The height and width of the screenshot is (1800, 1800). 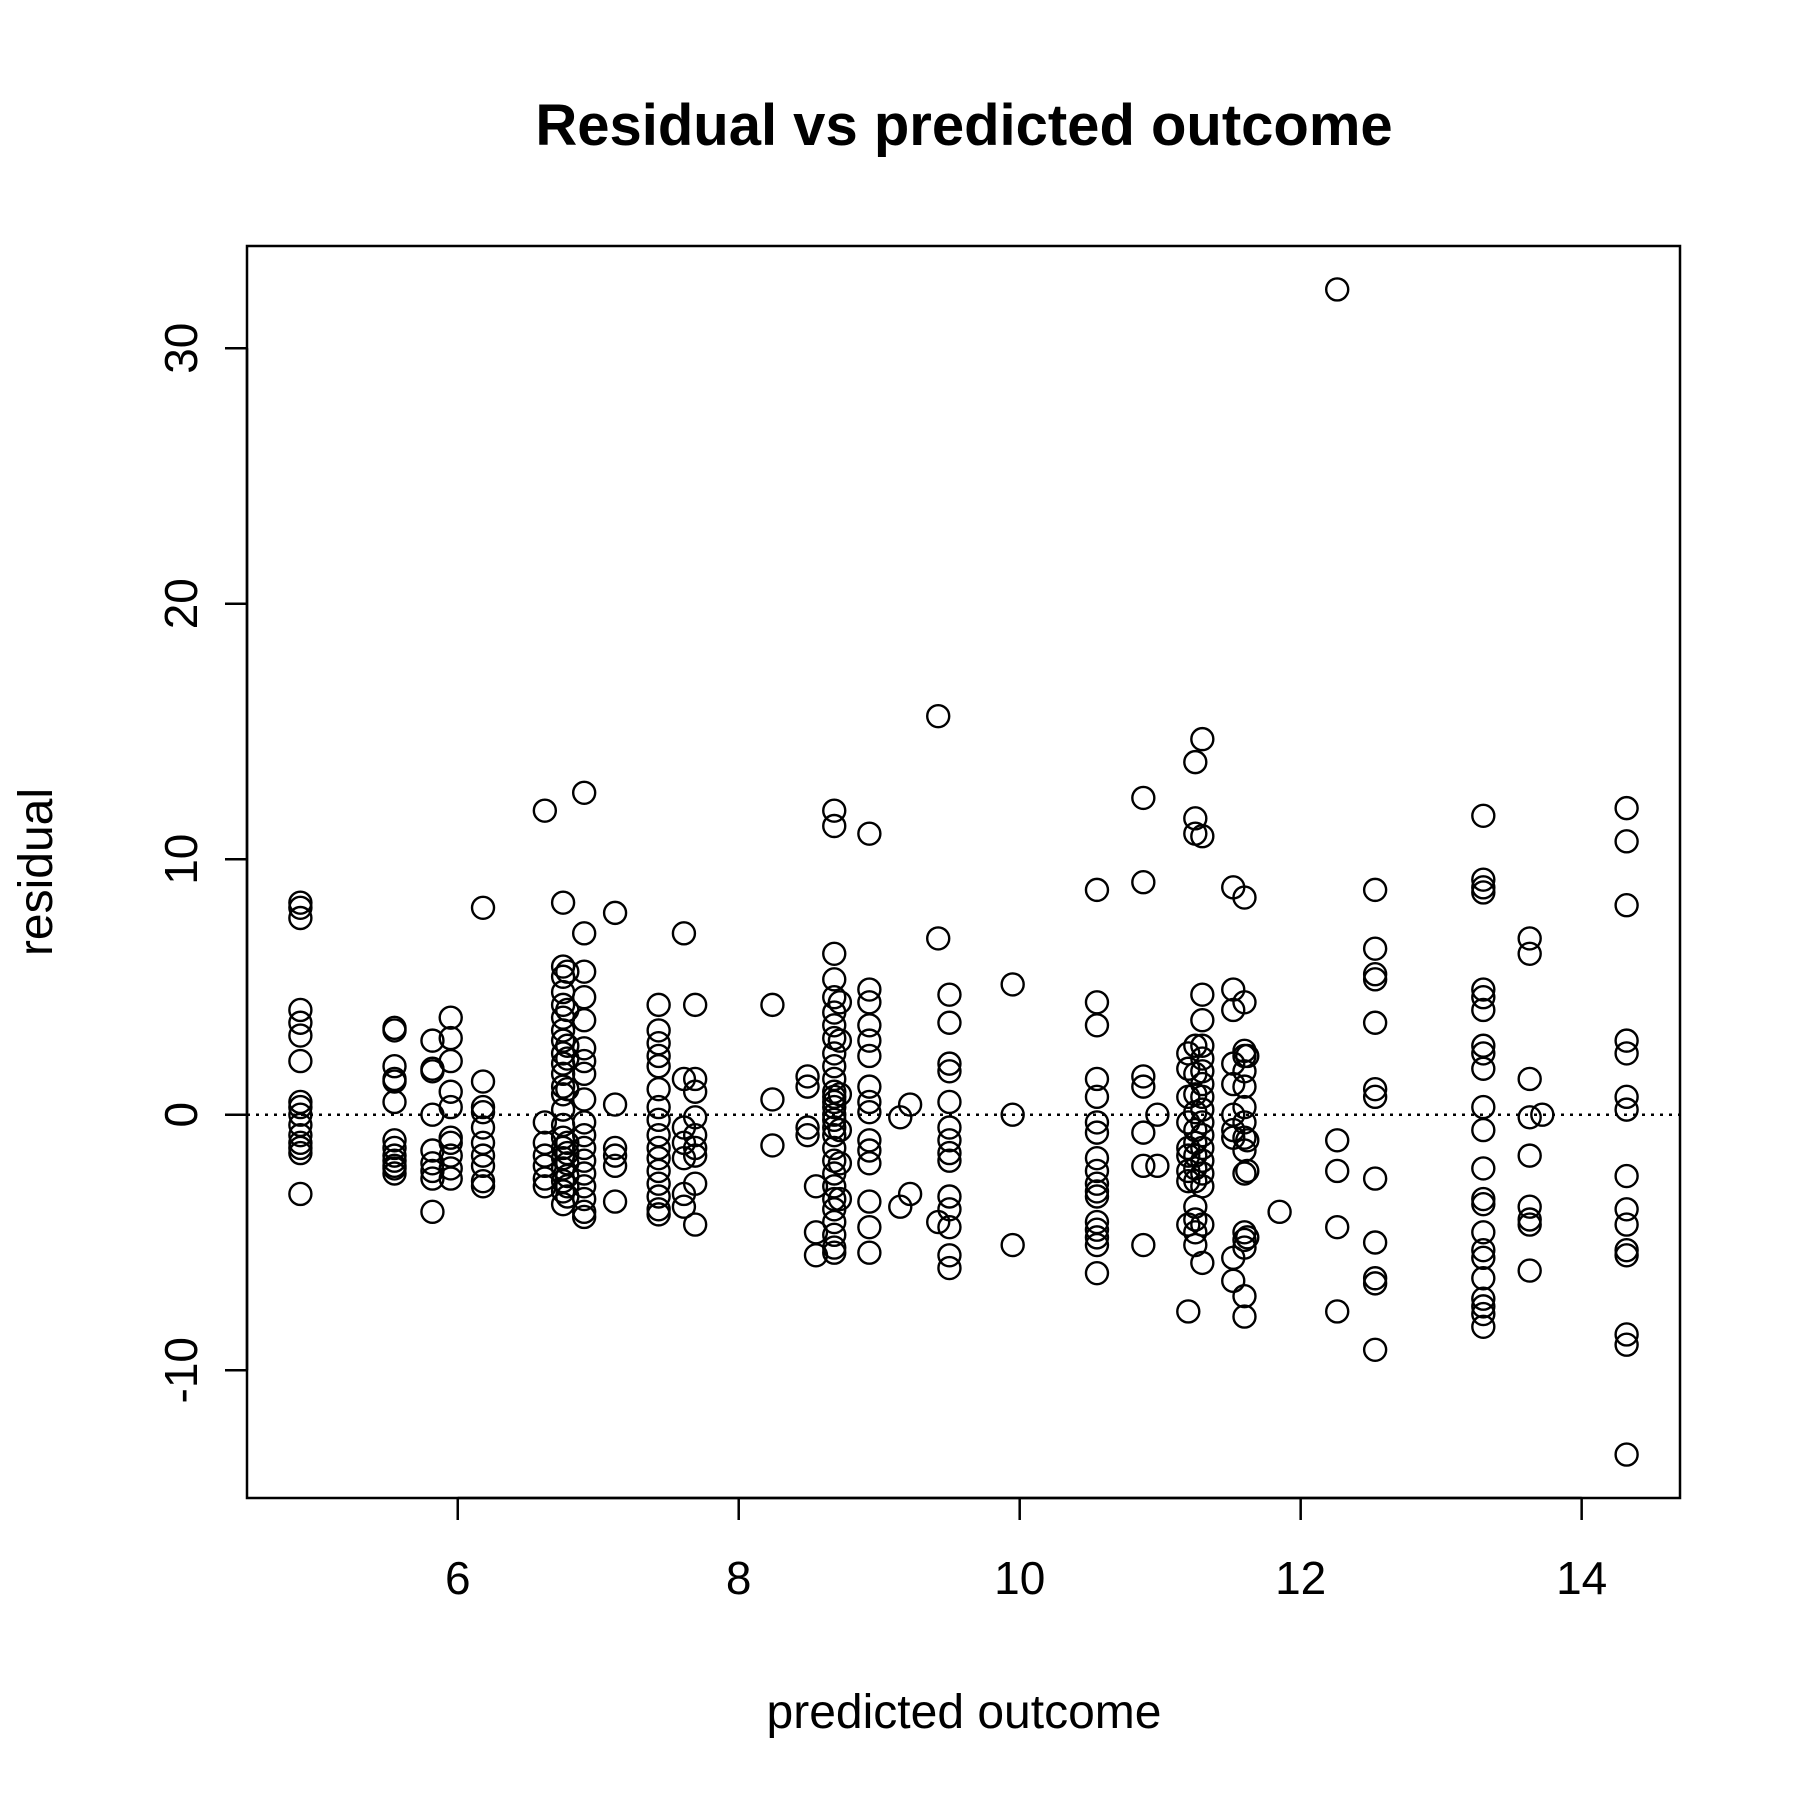 What do you see at coordinates (963, 125) in the screenshot?
I see `chart-title: Residual vs predicted outcome` at bounding box center [963, 125].